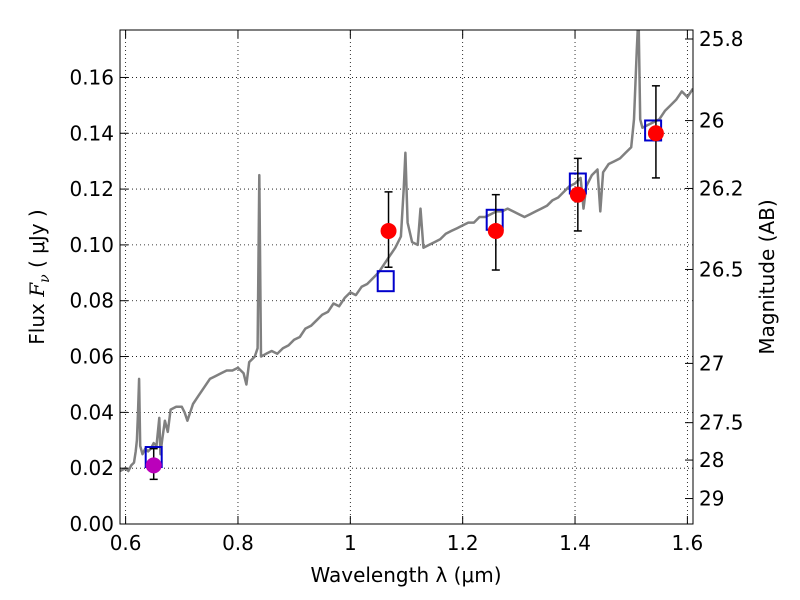 Image resolution: width=800 pixels, height=600 pixels. I want to click on mag-tick-label: 27.5, so click(721, 423).